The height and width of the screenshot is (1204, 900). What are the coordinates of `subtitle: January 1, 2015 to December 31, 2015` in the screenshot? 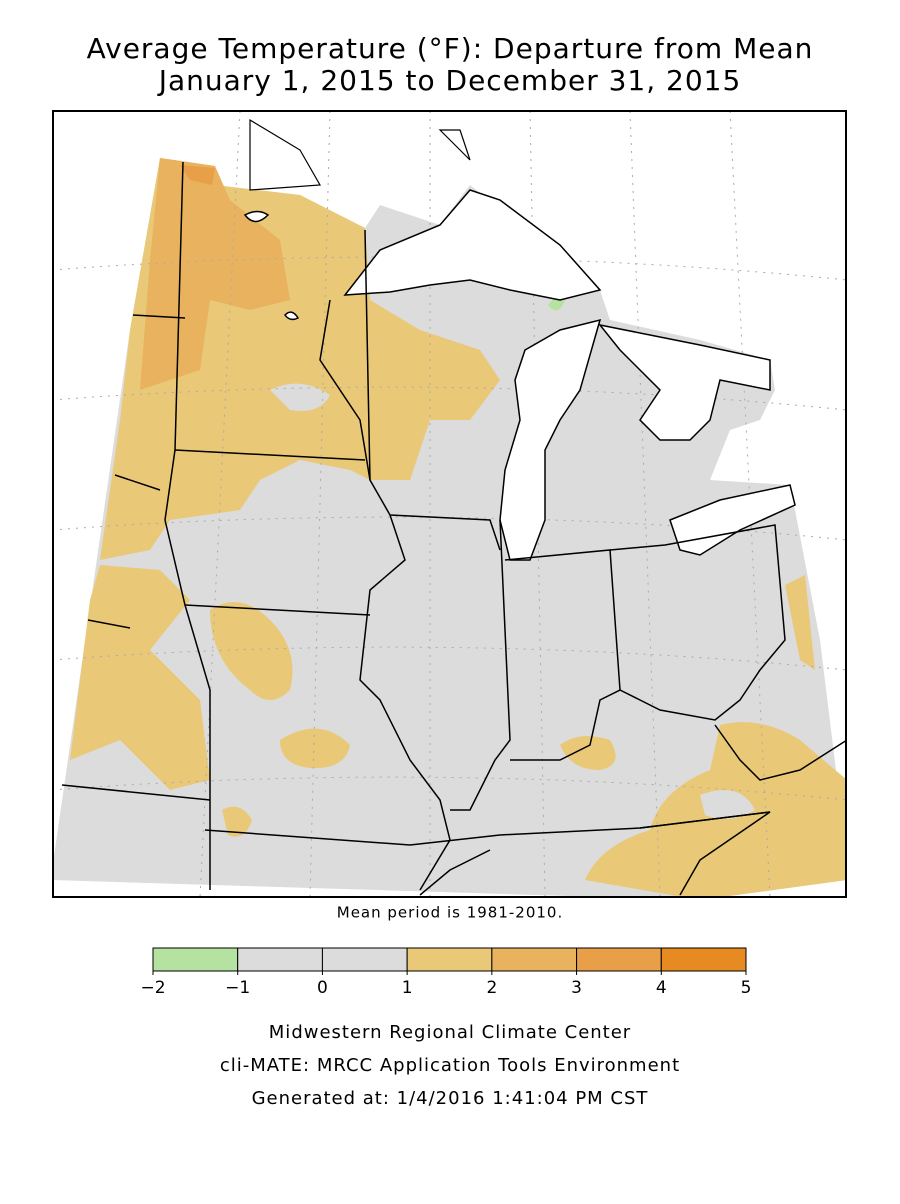 It's located at (449, 80).